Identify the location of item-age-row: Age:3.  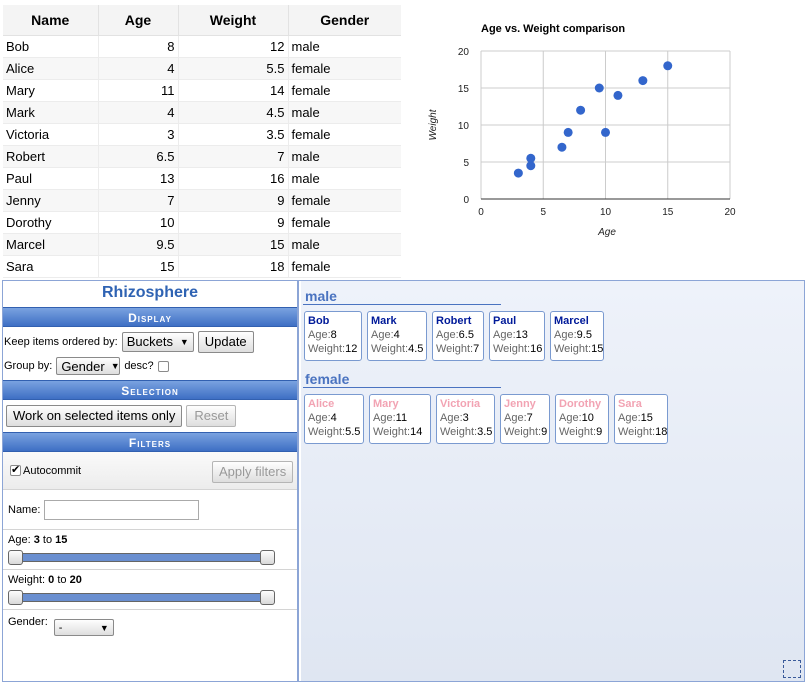
(465, 418).